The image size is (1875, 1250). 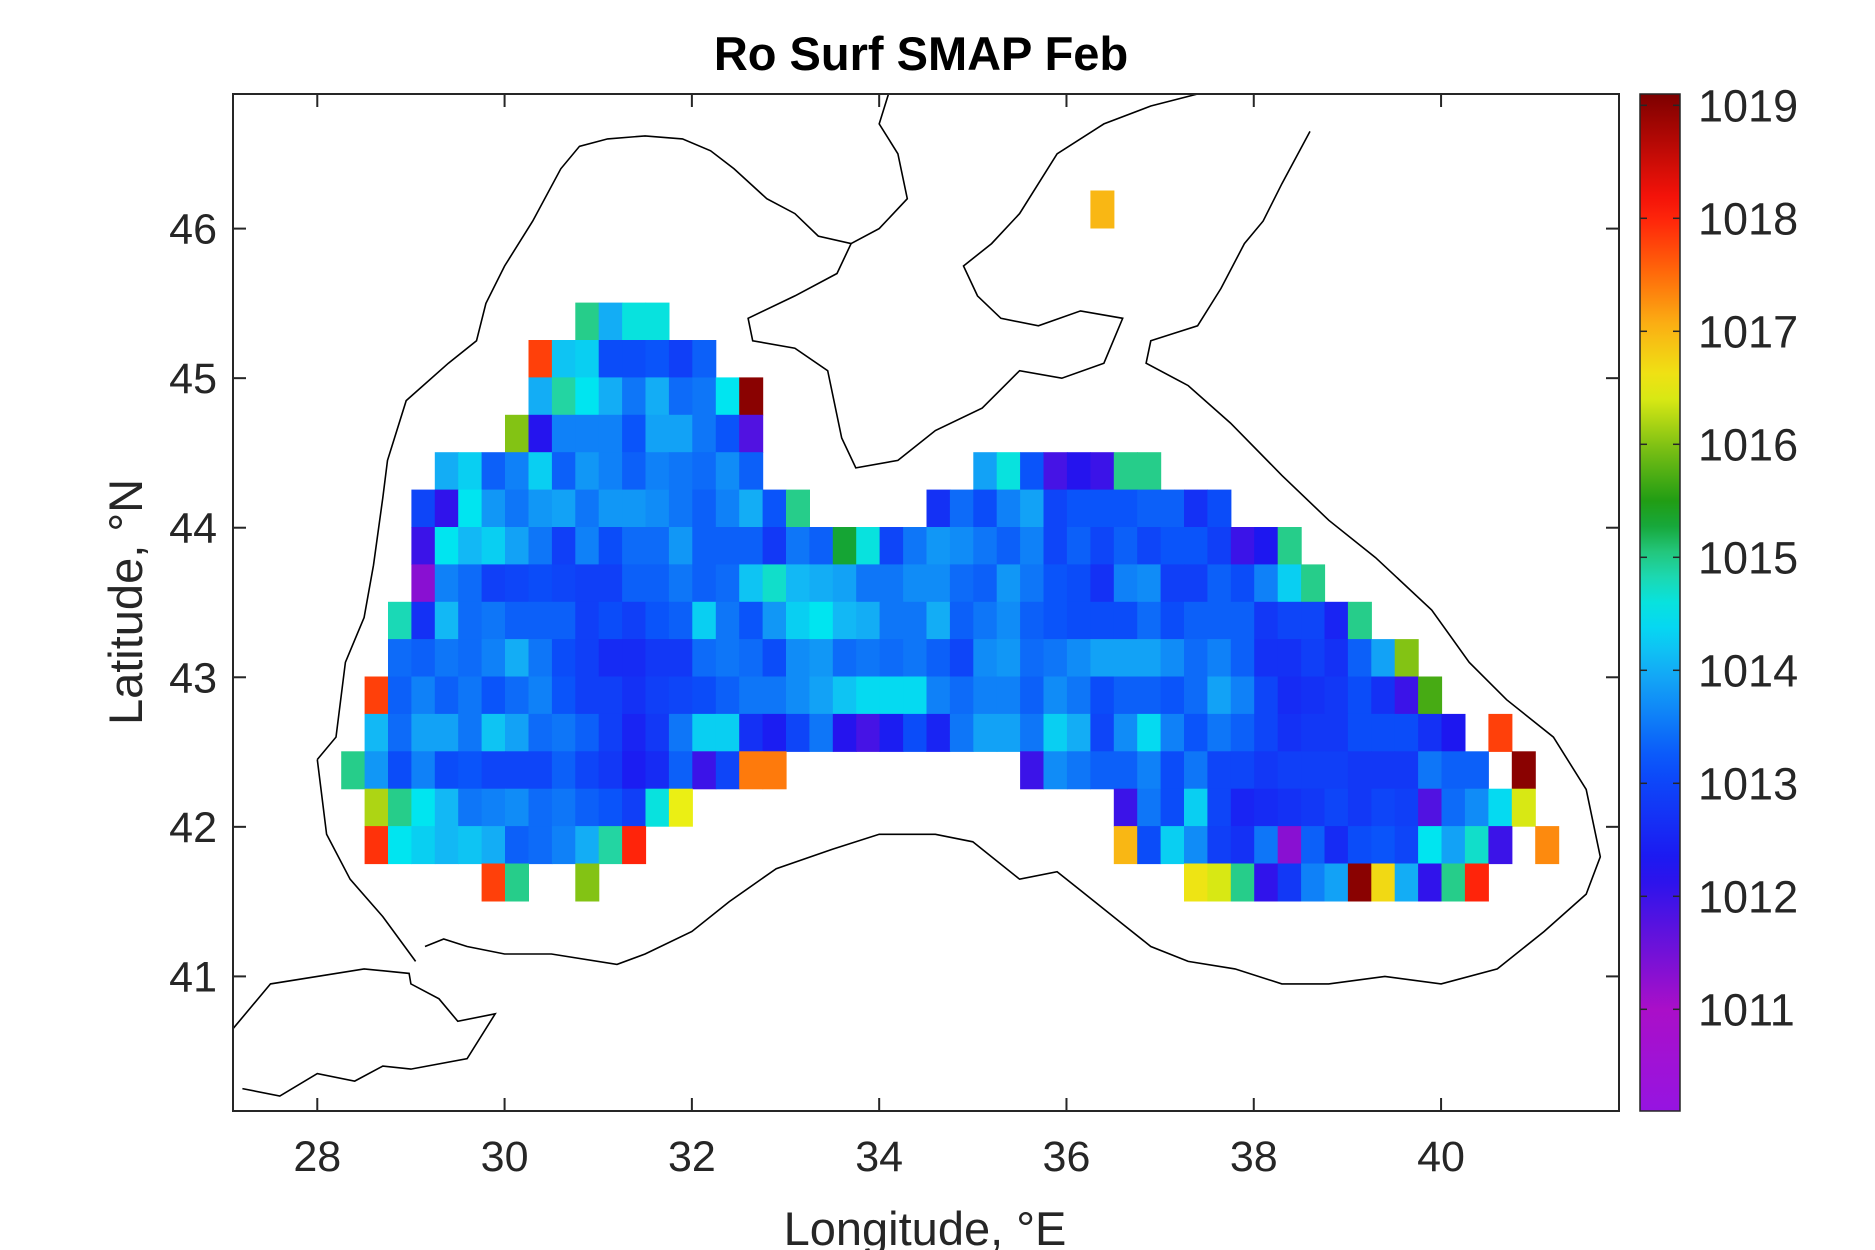 I want to click on y-tick-label: 46, so click(x=193, y=230).